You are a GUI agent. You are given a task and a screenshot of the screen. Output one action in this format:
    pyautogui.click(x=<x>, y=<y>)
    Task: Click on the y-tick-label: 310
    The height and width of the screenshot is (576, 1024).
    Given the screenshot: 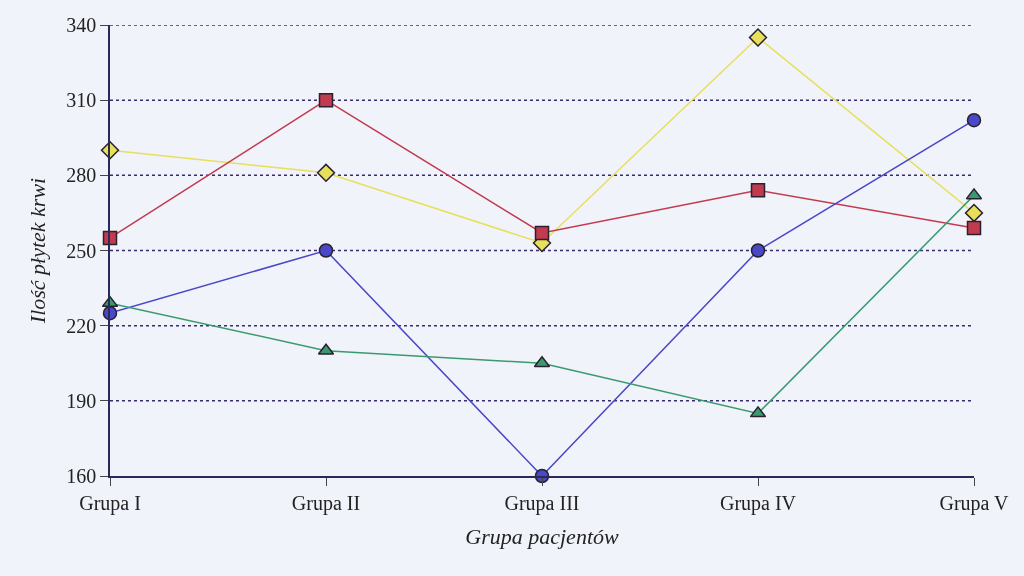 What is the action you would take?
    pyautogui.click(x=81, y=100)
    